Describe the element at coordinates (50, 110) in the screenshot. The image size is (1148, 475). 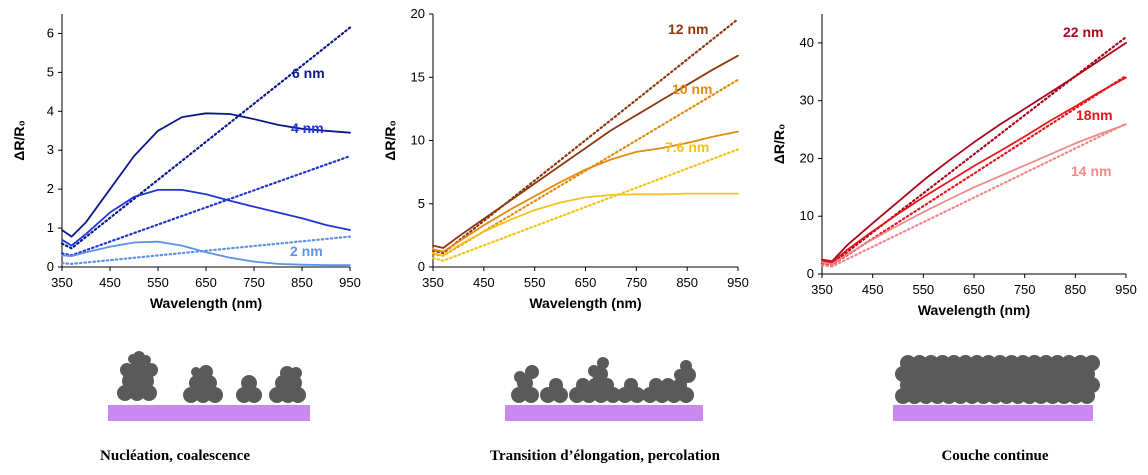
I see `y-tick-label: 4` at that location.